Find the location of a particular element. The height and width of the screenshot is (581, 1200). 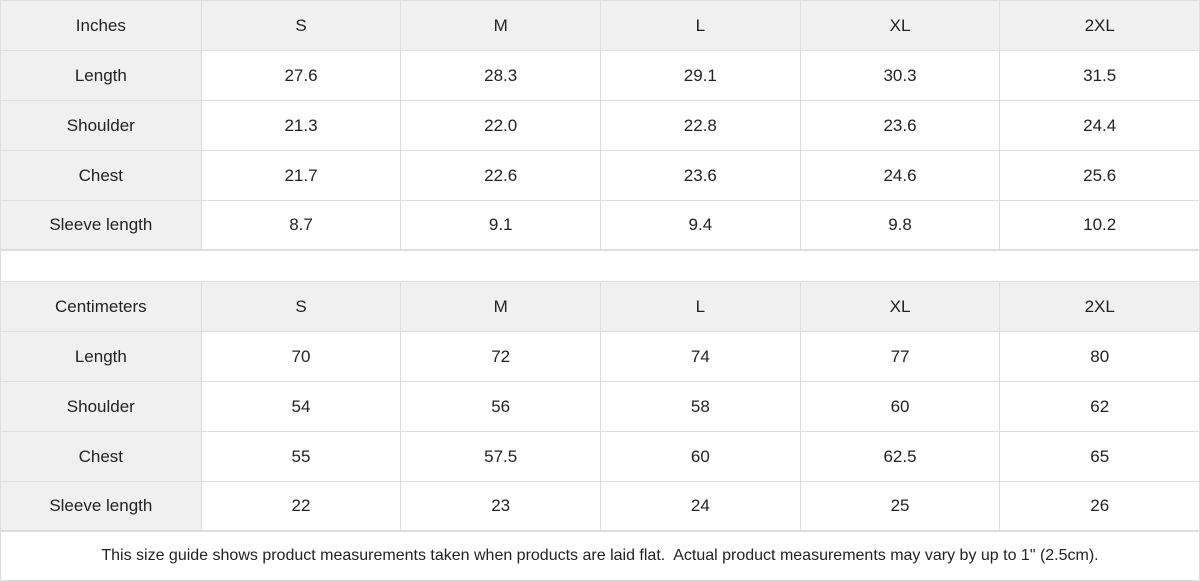

table-cell: 24 is located at coordinates (700, 506).